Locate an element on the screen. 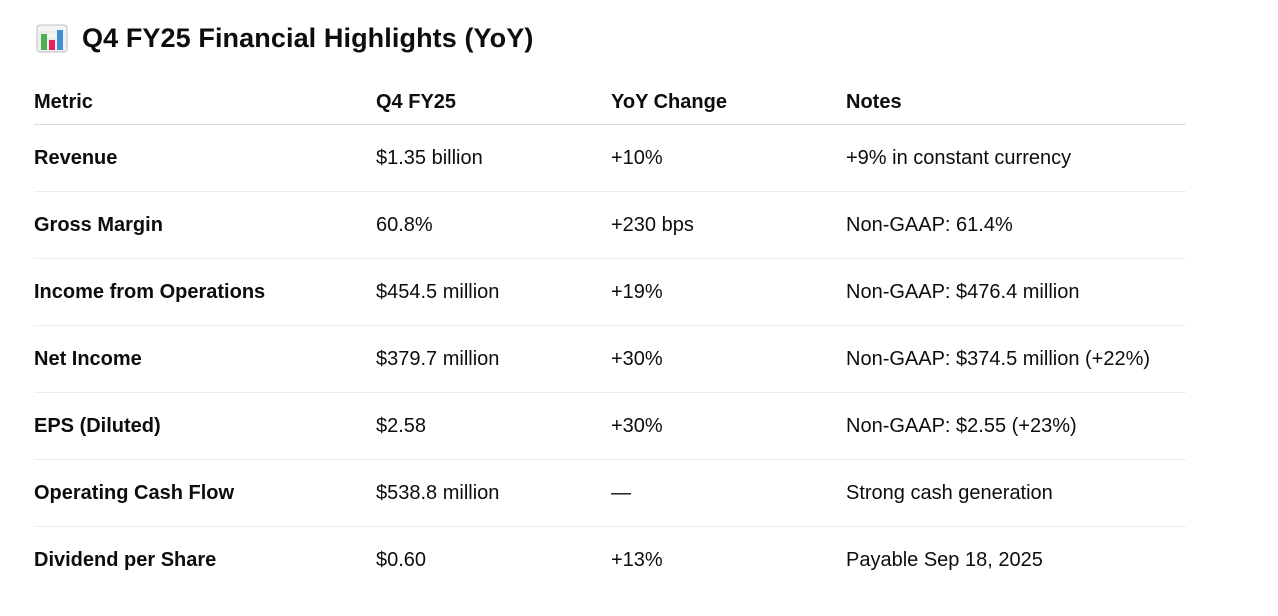 The width and height of the screenshot is (1278, 616). metric-cell: Gross Margin is located at coordinates (205, 225).